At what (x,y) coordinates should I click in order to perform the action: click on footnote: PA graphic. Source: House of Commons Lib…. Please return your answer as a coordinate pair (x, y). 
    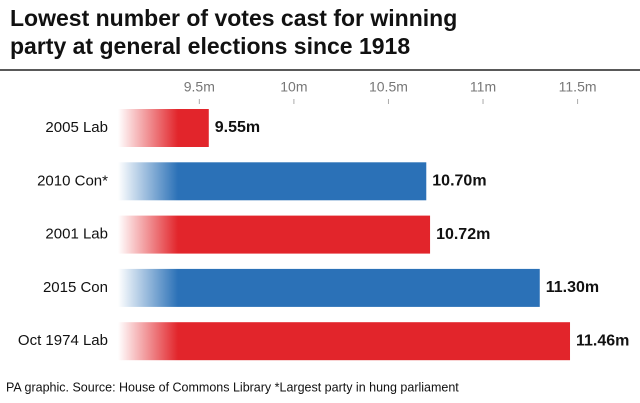
    Looking at the image, I should click on (232, 387).